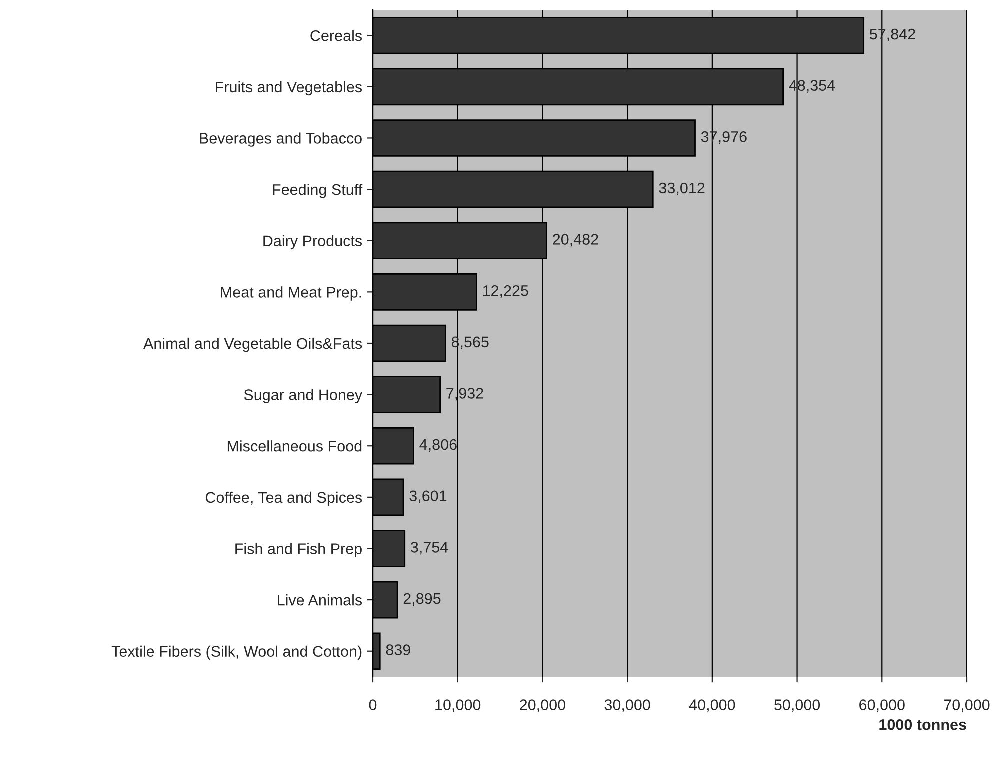 This screenshot has width=1000, height=765. Describe the element at coordinates (797, 706) in the screenshot. I see `x-tick-label: 50,000` at that location.